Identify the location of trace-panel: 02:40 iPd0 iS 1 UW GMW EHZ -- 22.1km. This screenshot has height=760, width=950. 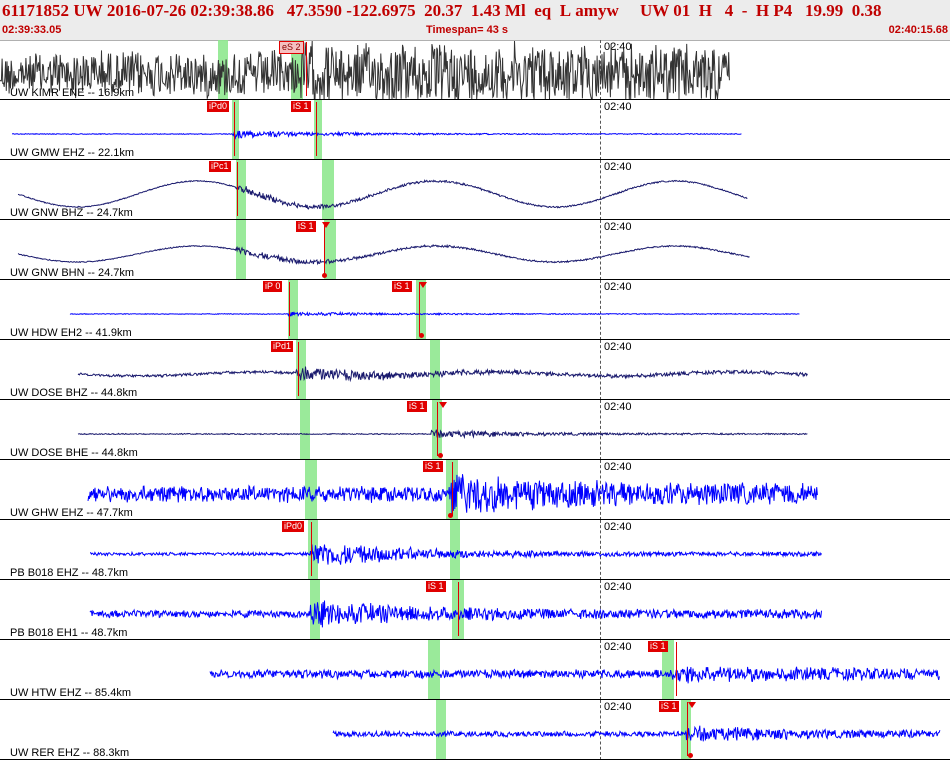
(475, 130).